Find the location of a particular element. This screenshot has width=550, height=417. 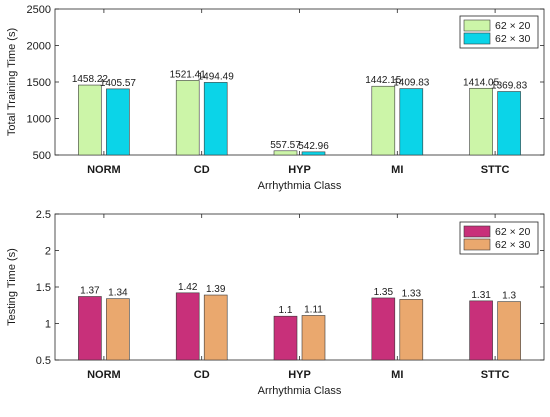

data-label: 1.31 is located at coordinates (481, 295).